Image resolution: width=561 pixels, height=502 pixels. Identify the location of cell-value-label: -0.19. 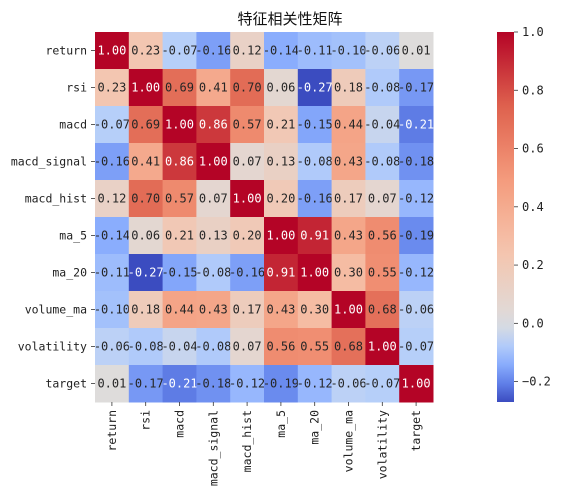
(281, 384).